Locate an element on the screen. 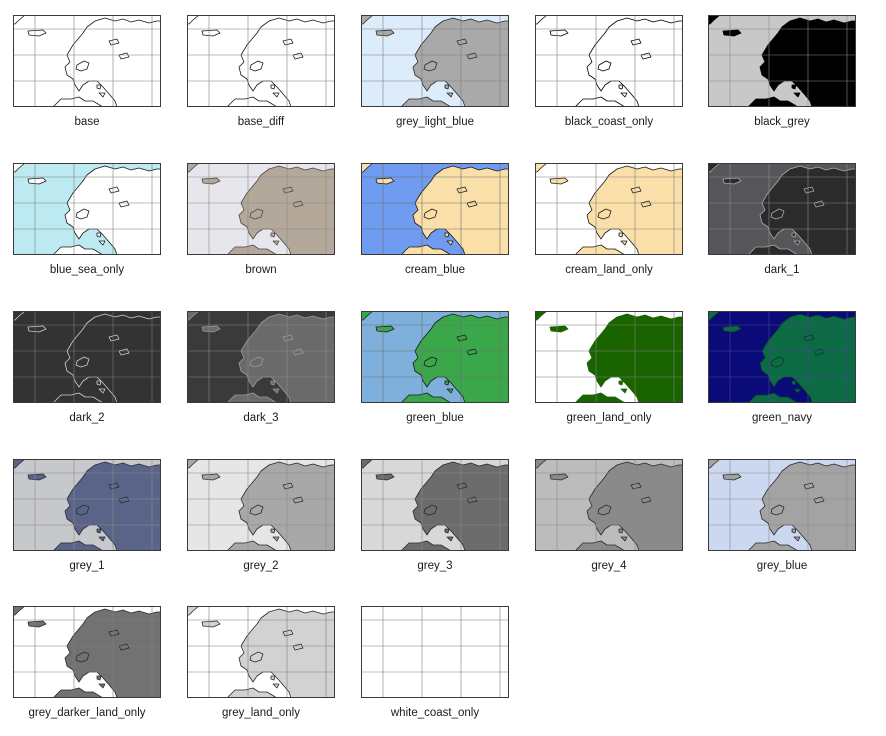 This screenshot has width=886, height=736. style-tile: green_land_only is located at coordinates (609, 375).